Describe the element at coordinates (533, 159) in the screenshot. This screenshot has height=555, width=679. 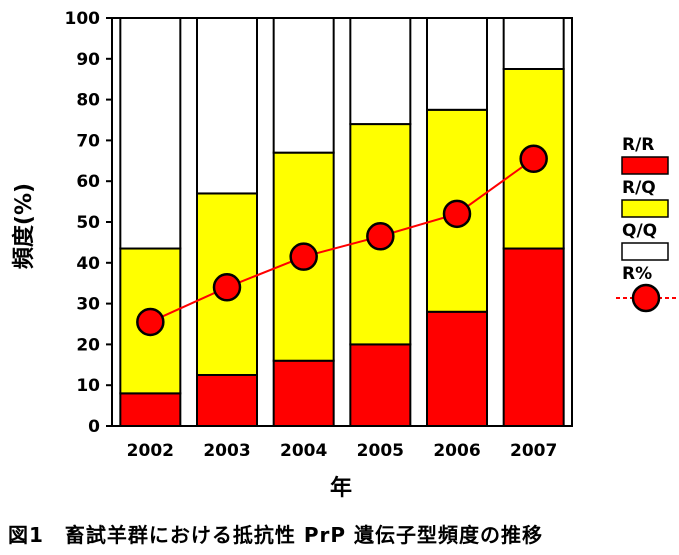
I see `point-r-percent-2007` at that location.